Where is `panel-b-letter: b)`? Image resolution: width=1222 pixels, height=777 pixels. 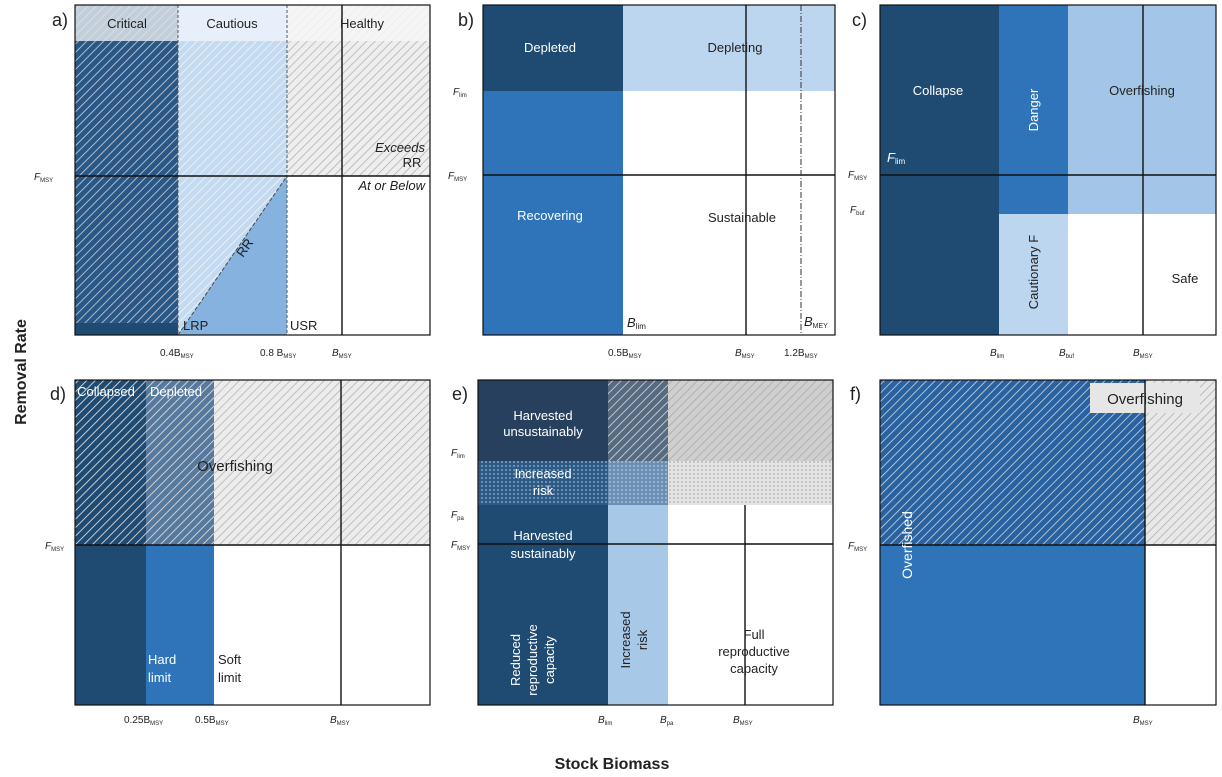 panel-b-letter: b) is located at coordinates (466, 20).